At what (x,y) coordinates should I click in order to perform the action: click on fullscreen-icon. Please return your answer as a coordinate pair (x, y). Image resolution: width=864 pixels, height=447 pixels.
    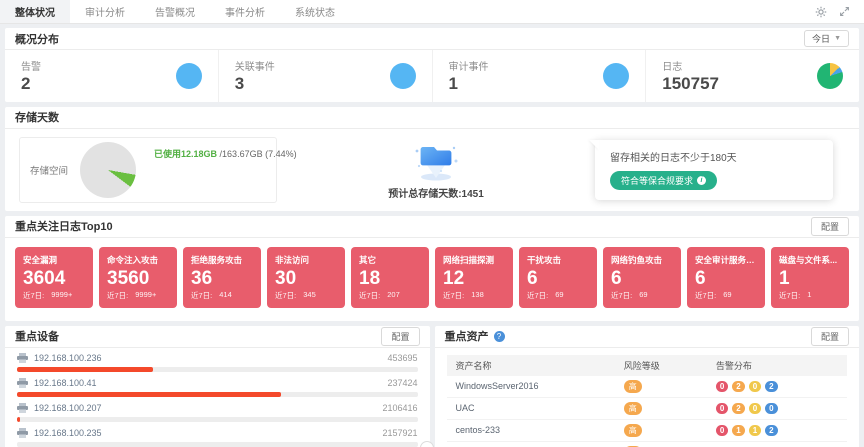
    Looking at the image, I should click on (844, 11).